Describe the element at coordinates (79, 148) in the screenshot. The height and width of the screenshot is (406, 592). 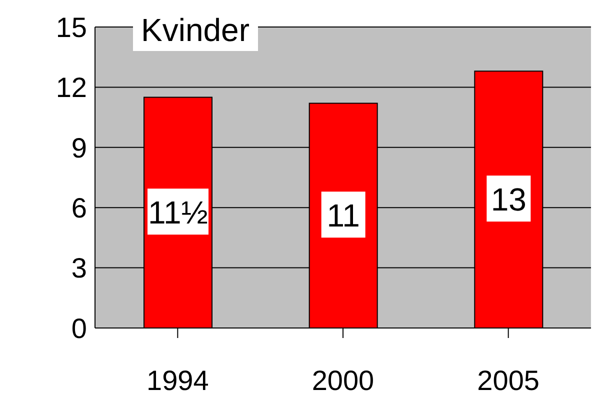
I see `y-tick-label: 9` at that location.